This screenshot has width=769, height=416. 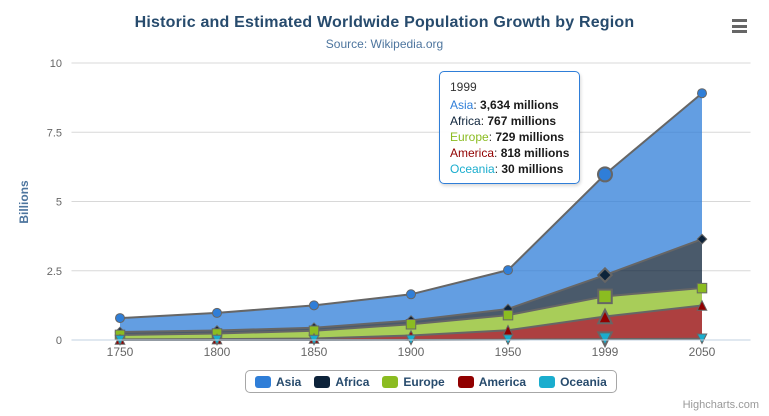 I want to click on tooltip-series-name: Europe, so click(x=469, y=137).